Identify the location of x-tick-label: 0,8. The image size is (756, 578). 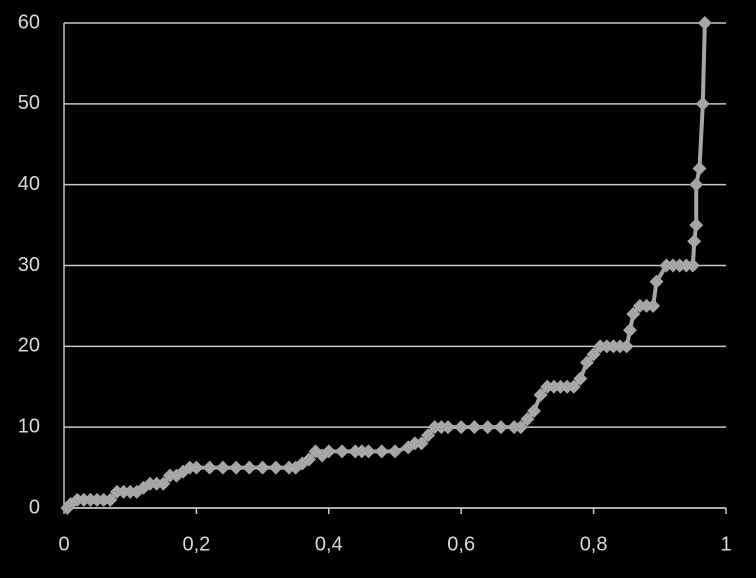
(594, 544).